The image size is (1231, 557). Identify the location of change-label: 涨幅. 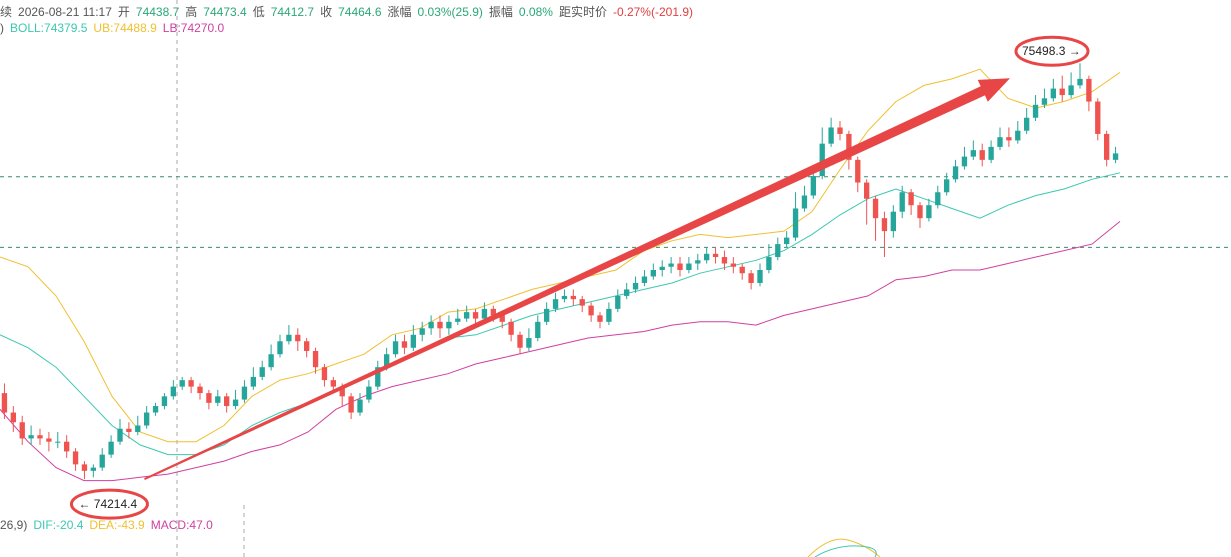
(399, 12).